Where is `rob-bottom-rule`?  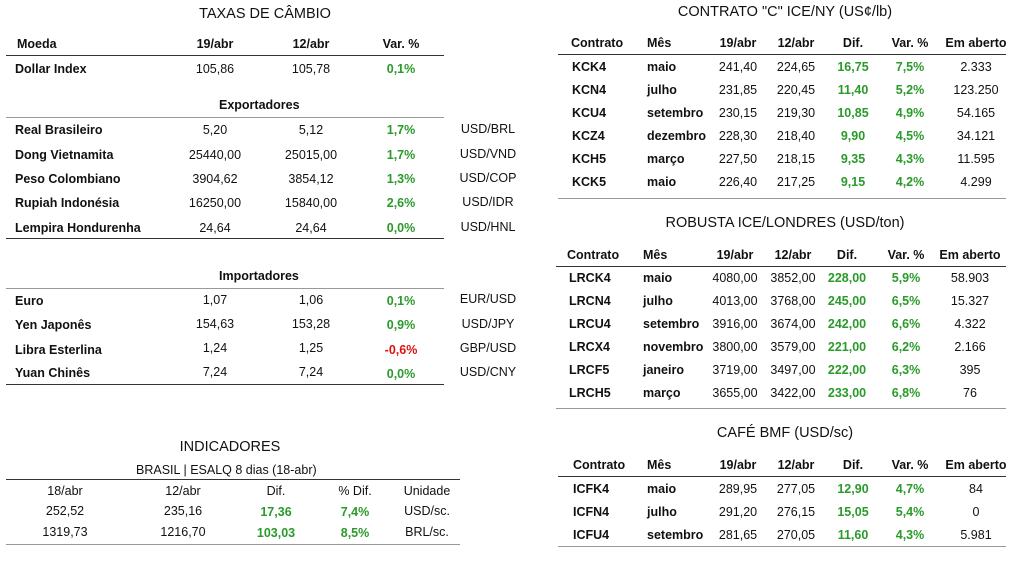 rob-bottom-rule is located at coordinates (781, 408).